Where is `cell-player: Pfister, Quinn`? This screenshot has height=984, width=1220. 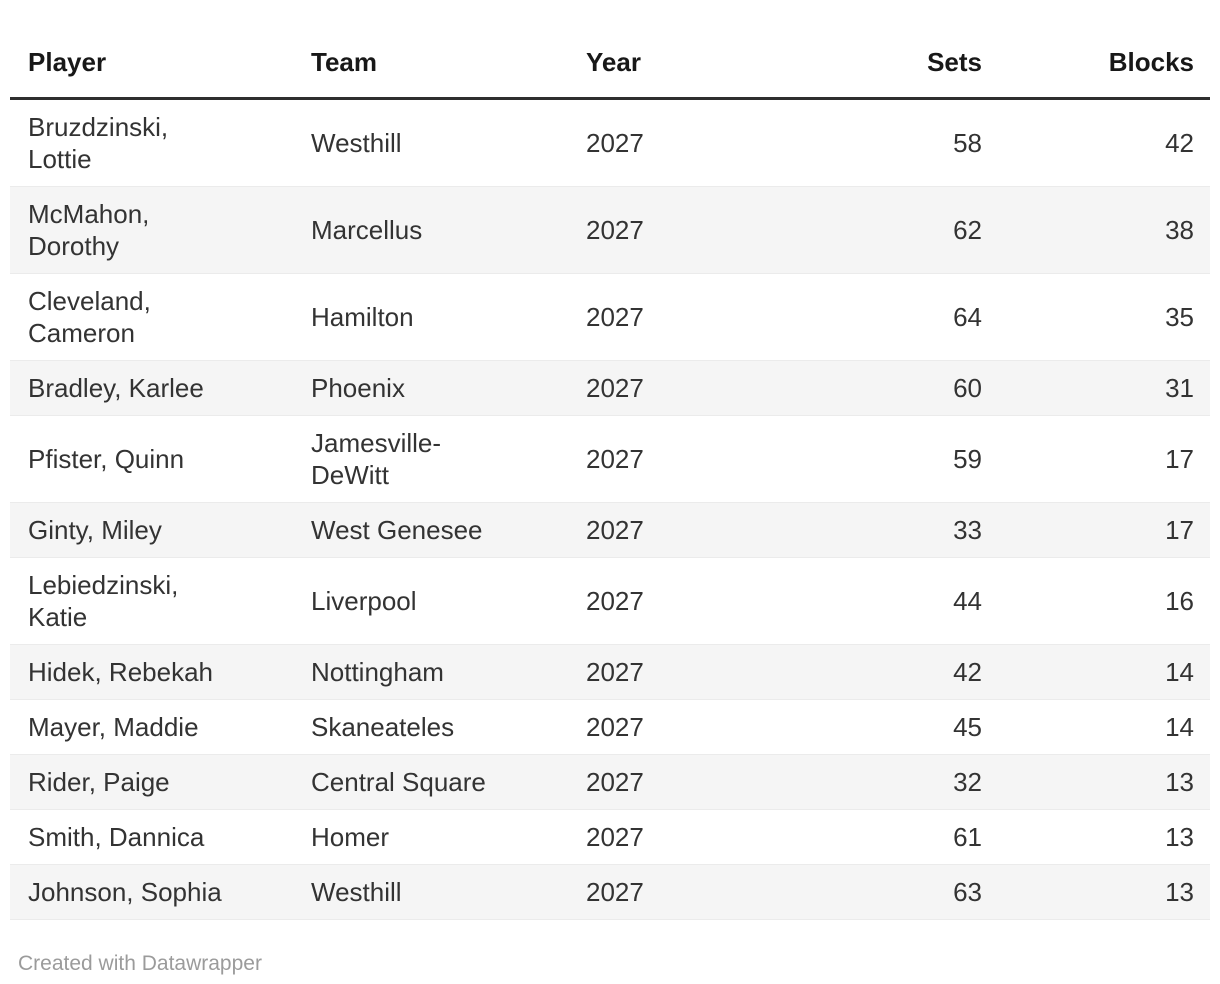
cell-player: Pfister, Quinn is located at coordinates (151, 459).